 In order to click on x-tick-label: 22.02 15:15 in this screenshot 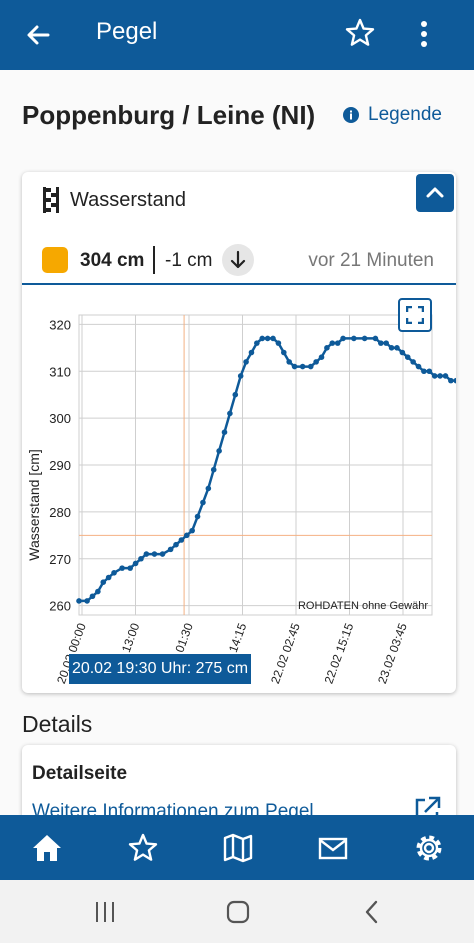, I will do `click(338, 653)`.